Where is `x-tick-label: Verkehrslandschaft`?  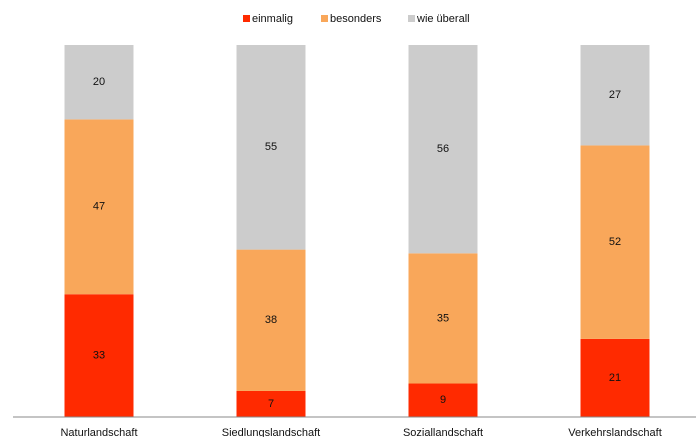
x-tick-label: Verkehrslandschaft is located at coordinates (615, 432).